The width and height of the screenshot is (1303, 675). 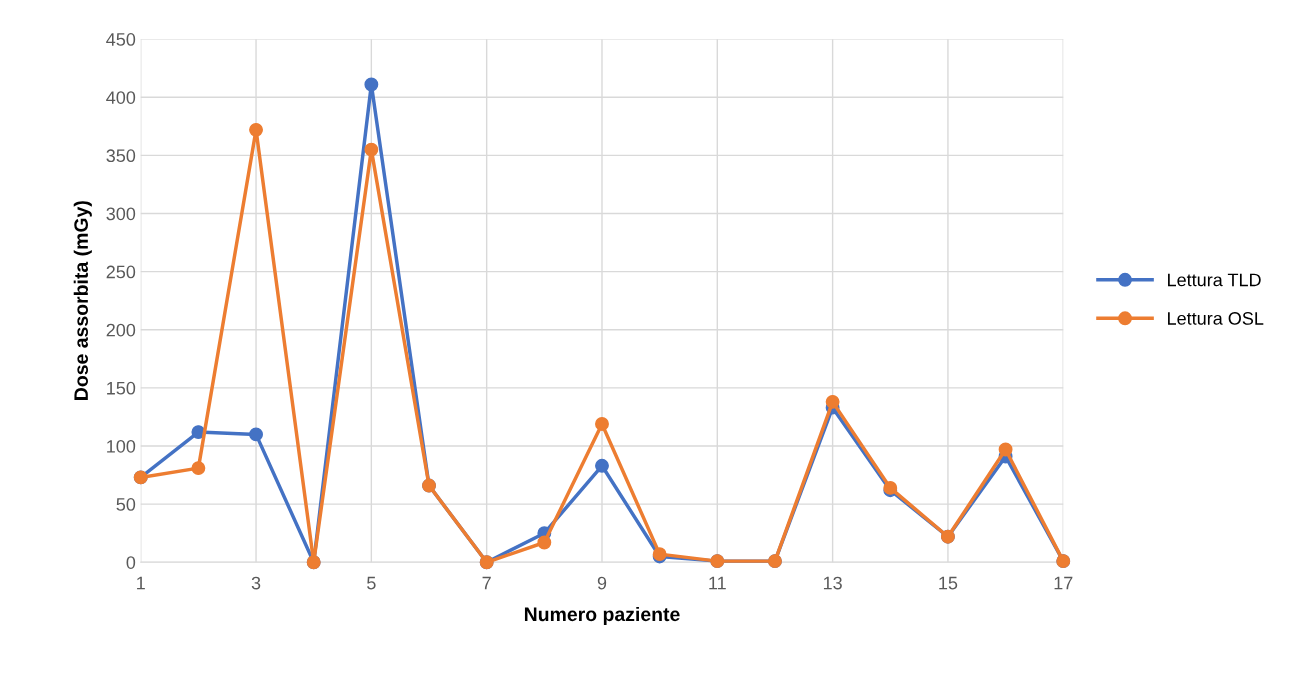 I want to click on x-tick-label: 3, so click(x=256, y=583).